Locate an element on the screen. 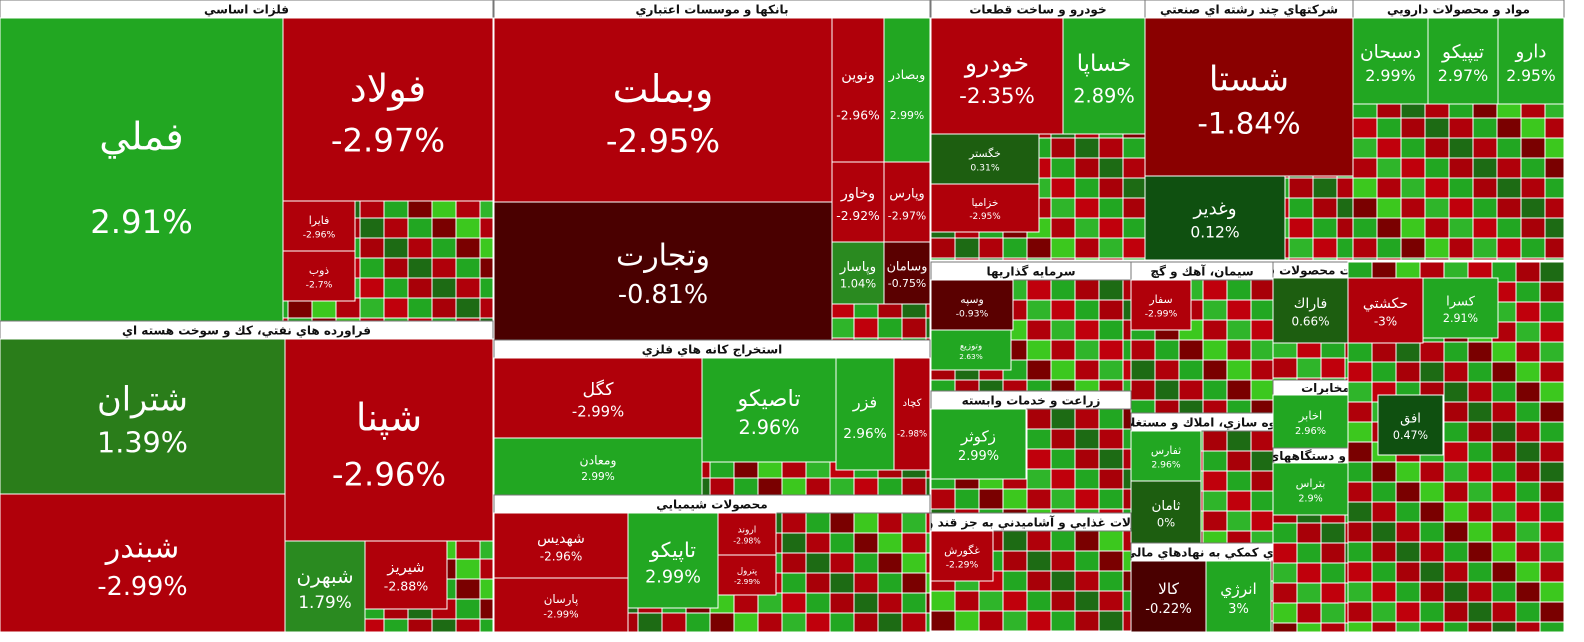 The width and height of the screenshot is (1584, 642). sector-title: محصولات غذايي و آشاميدني به جز قند و شكر is located at coordinates (1031, 523).